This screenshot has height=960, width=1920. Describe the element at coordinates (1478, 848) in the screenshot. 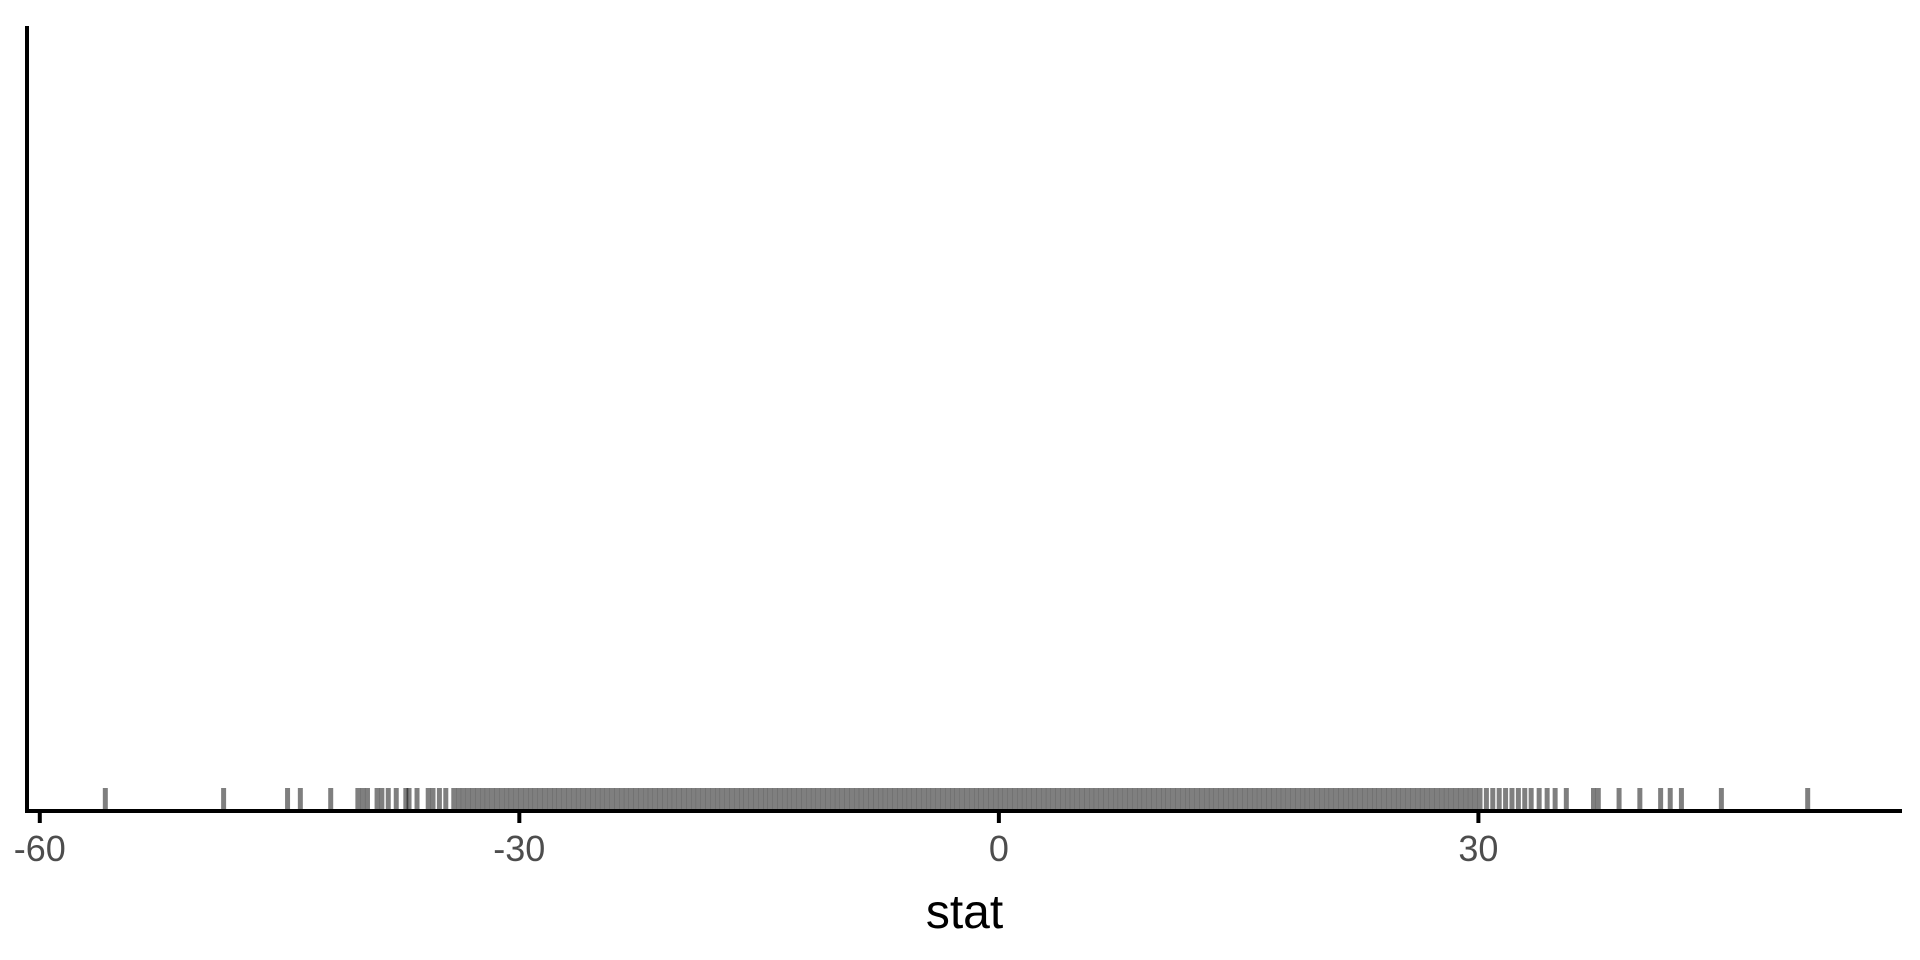

I see `x-tick-label: 30` at that location.